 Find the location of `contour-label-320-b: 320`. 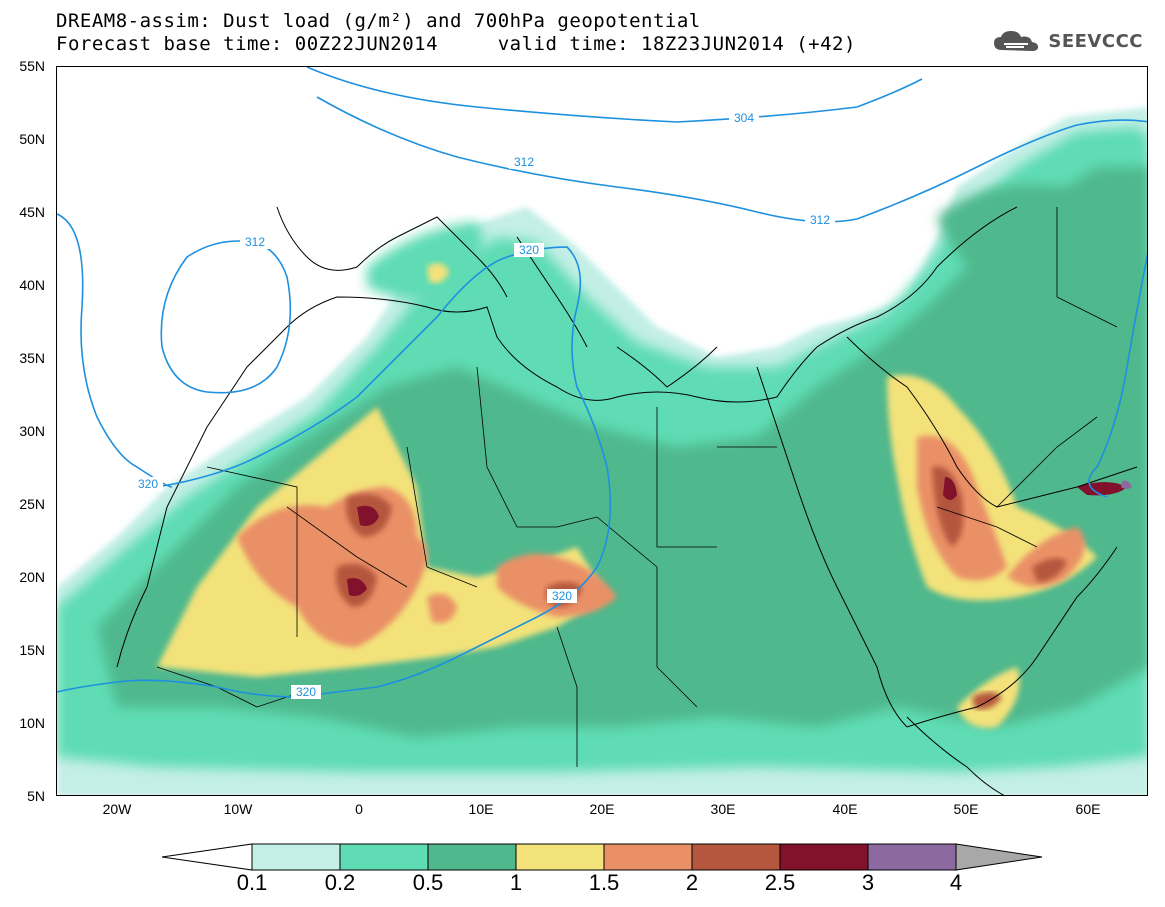

contour-label-320-b: 320 is located at coordinates (148, 484).